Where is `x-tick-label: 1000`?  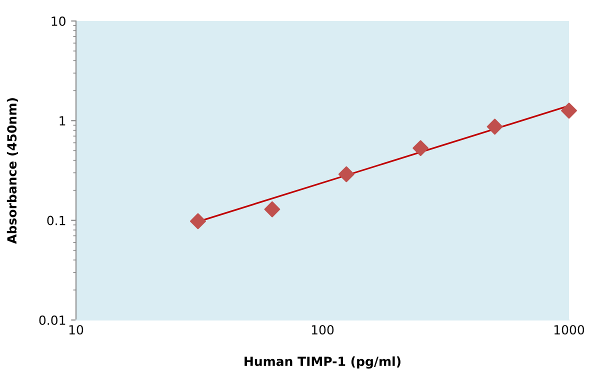 x-tick-label: 1000 is located at coordinates (569, 330).